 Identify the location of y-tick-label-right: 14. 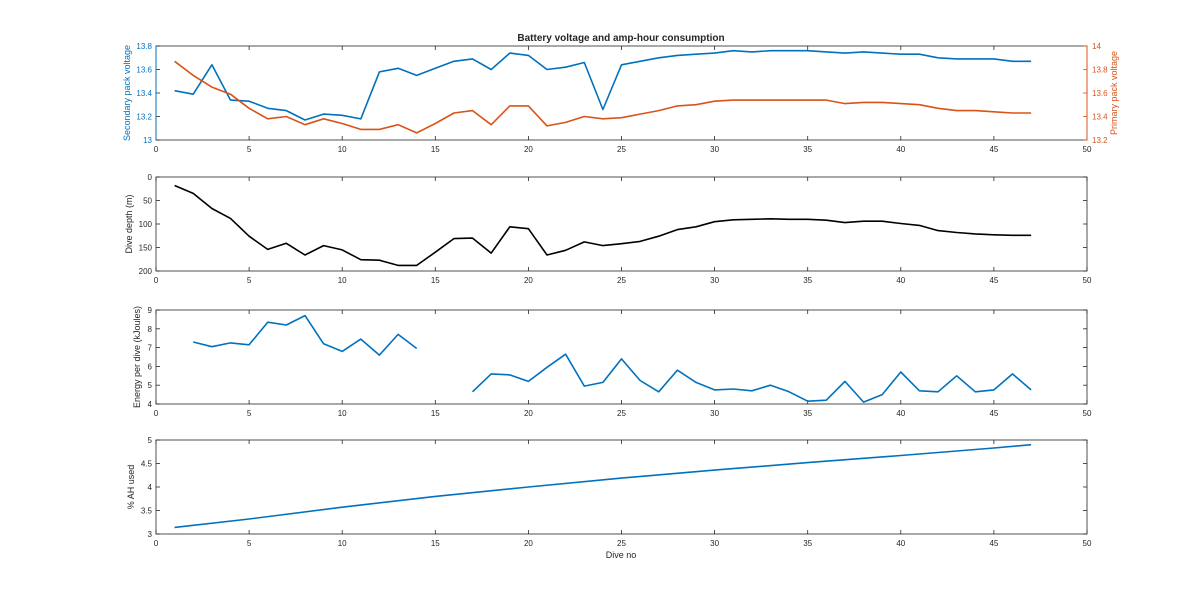
(1096, 46).